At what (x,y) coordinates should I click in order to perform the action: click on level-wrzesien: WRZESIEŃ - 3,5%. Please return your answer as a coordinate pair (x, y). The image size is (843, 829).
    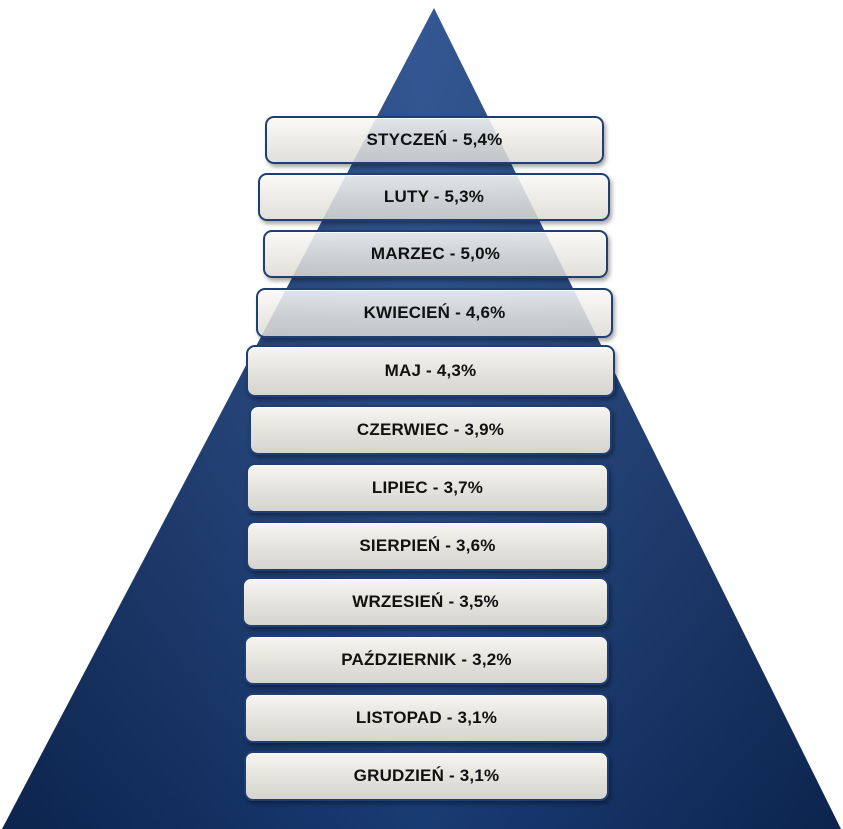
    Looking at the image, I should click on (425, 602).